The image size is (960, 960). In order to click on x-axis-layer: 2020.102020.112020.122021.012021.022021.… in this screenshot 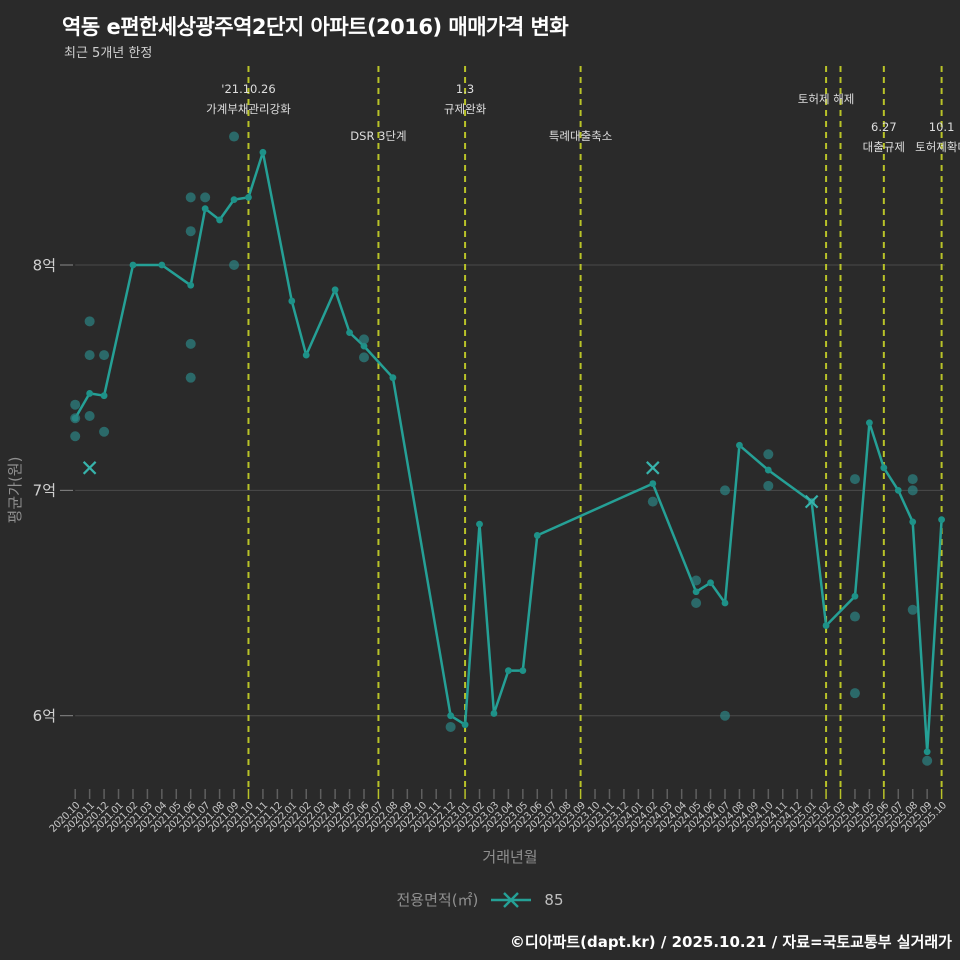, I will do `click(498, 812)`.